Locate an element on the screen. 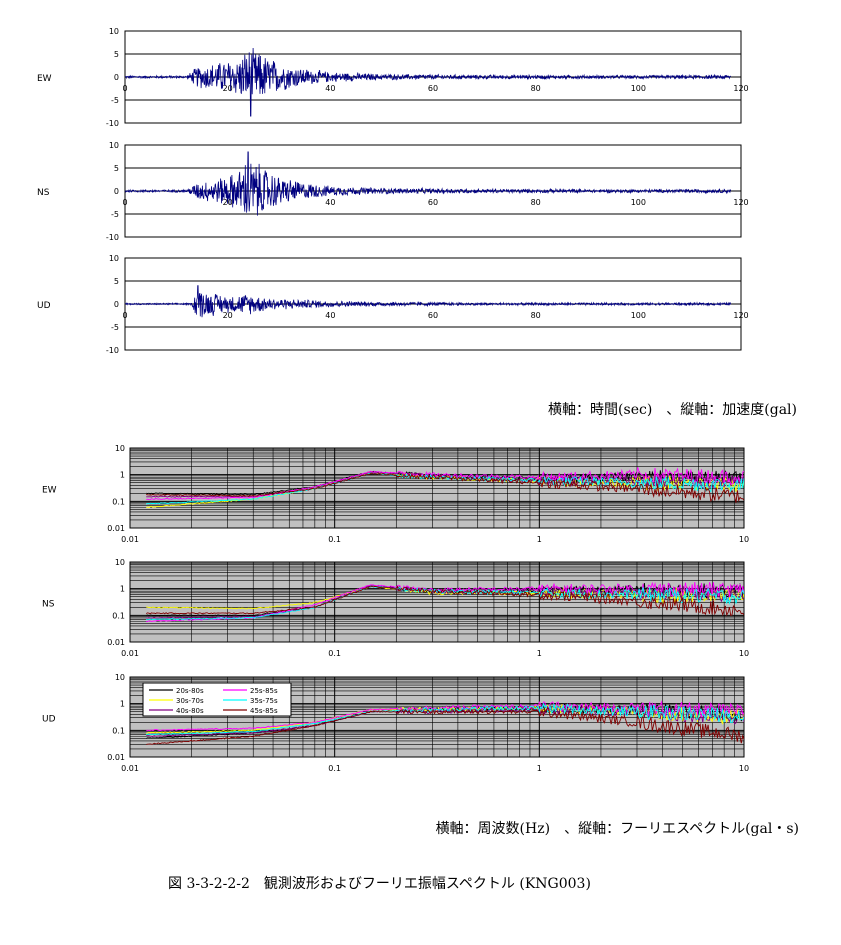  time-axis-note: 横軸：時間(sec) 、縦軸：加速度(gal) is located at coordinates (672, 410).